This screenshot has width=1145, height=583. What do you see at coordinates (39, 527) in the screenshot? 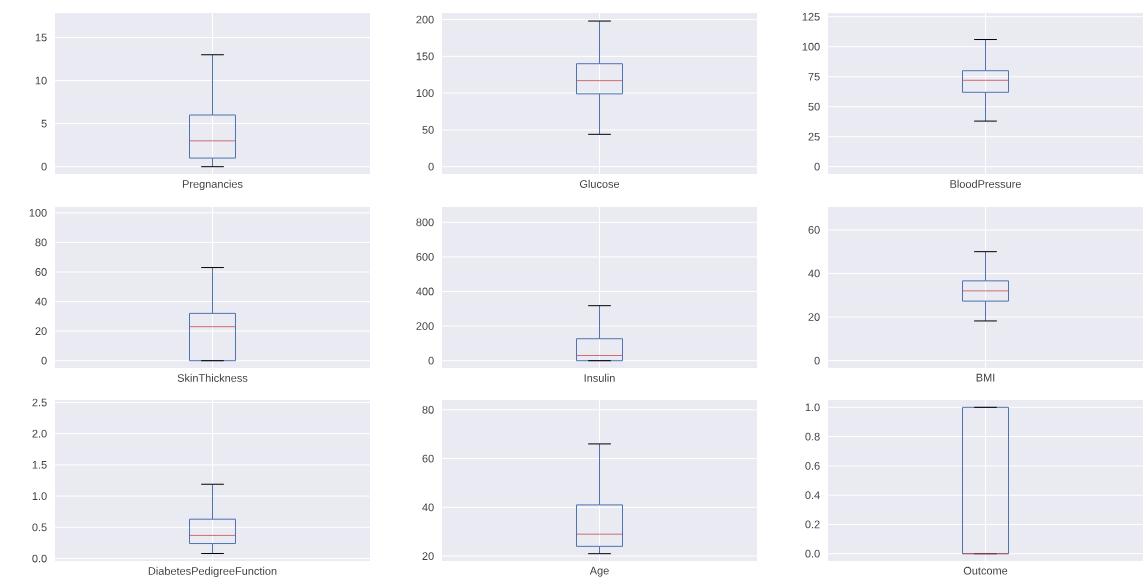
I see `y-tick-label: 0.5` at bounding box center [39, 527].